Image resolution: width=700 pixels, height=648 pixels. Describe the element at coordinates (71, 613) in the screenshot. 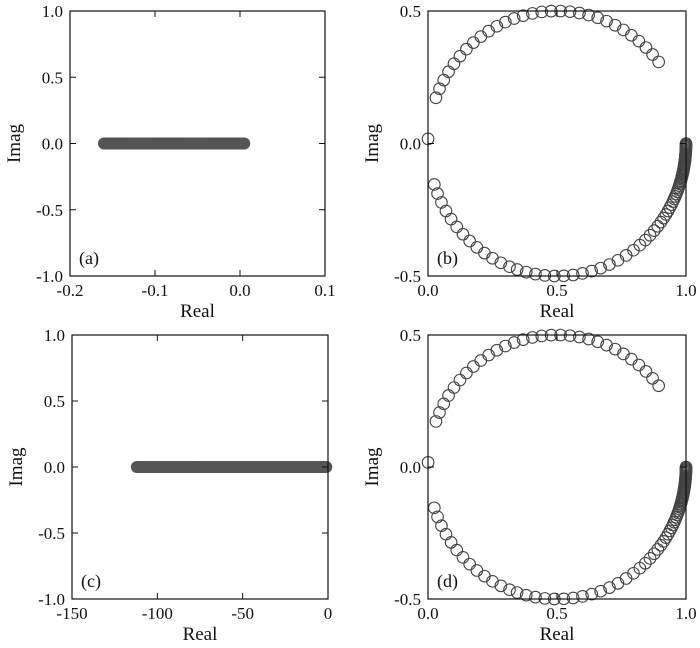

I see `x-tick-label: -150` at that location.